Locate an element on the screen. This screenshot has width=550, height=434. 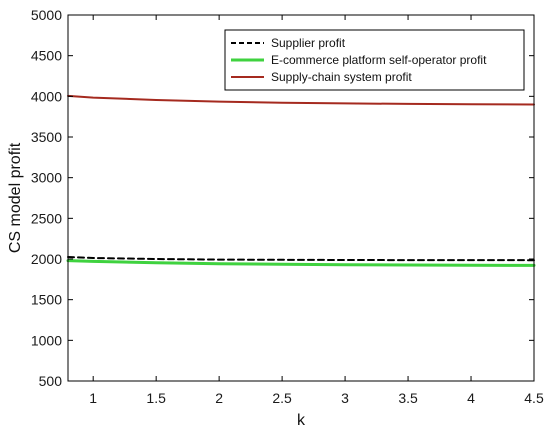
x-axis-title: k is located at coordinates (301, 420).